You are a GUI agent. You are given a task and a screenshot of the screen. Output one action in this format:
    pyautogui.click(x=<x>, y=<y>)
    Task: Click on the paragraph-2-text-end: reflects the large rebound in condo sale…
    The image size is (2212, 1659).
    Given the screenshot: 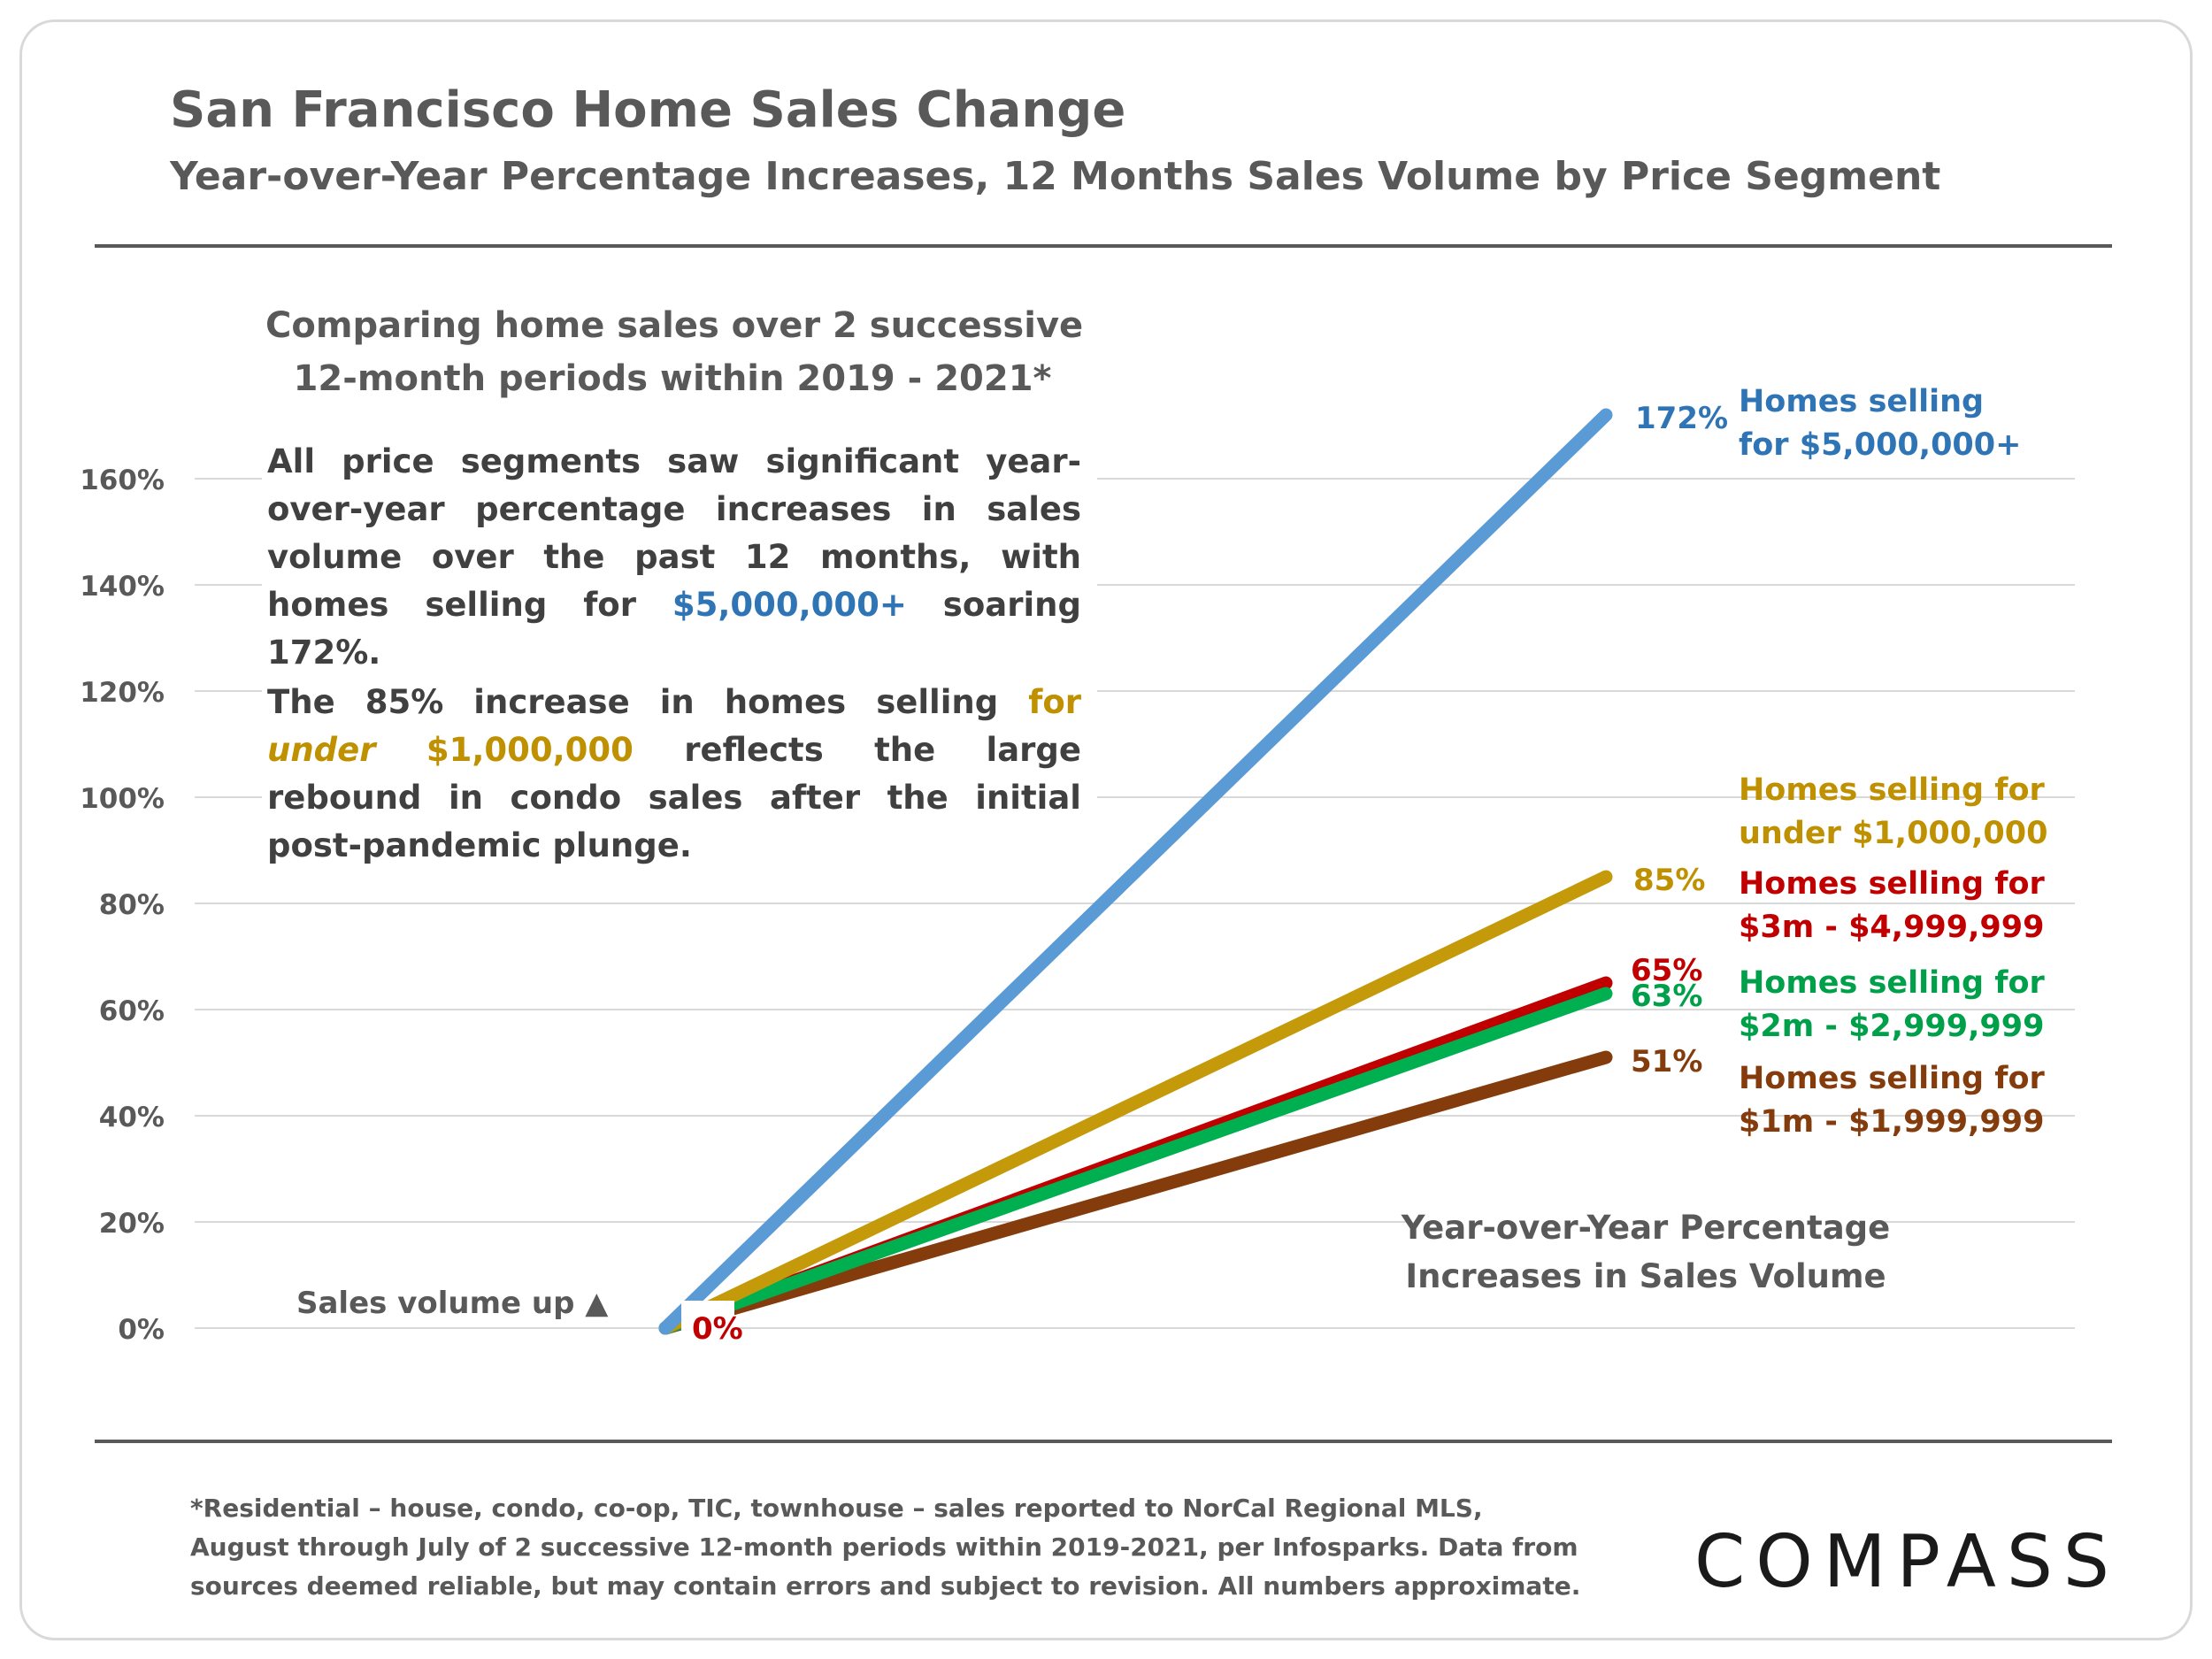 What is the action you would take?
    pyautogui.click(x=674, y=798)
    